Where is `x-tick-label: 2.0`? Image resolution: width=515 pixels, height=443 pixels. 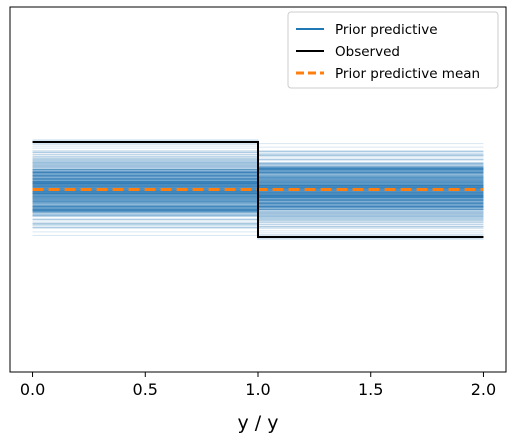 x-tick-label: 2.0 is located at coordinates (483, 389).